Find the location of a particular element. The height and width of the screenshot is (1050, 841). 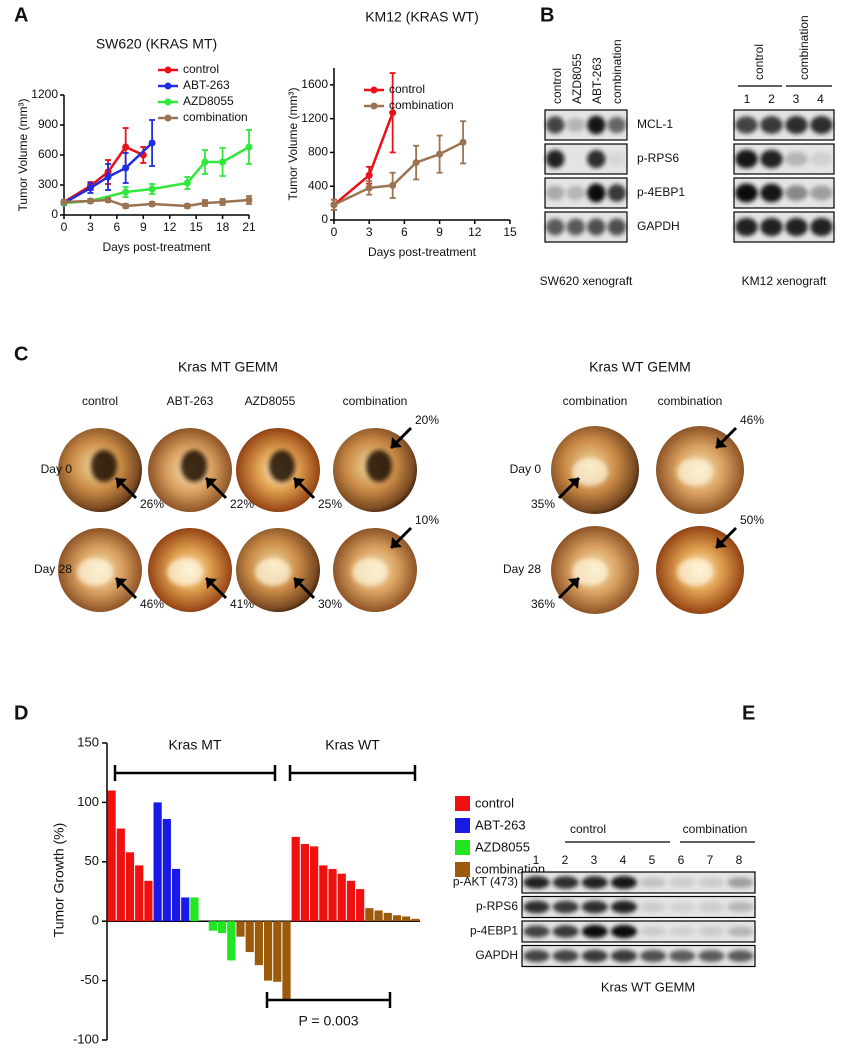

lane-number: 8 is located at coordinates (739, 860).